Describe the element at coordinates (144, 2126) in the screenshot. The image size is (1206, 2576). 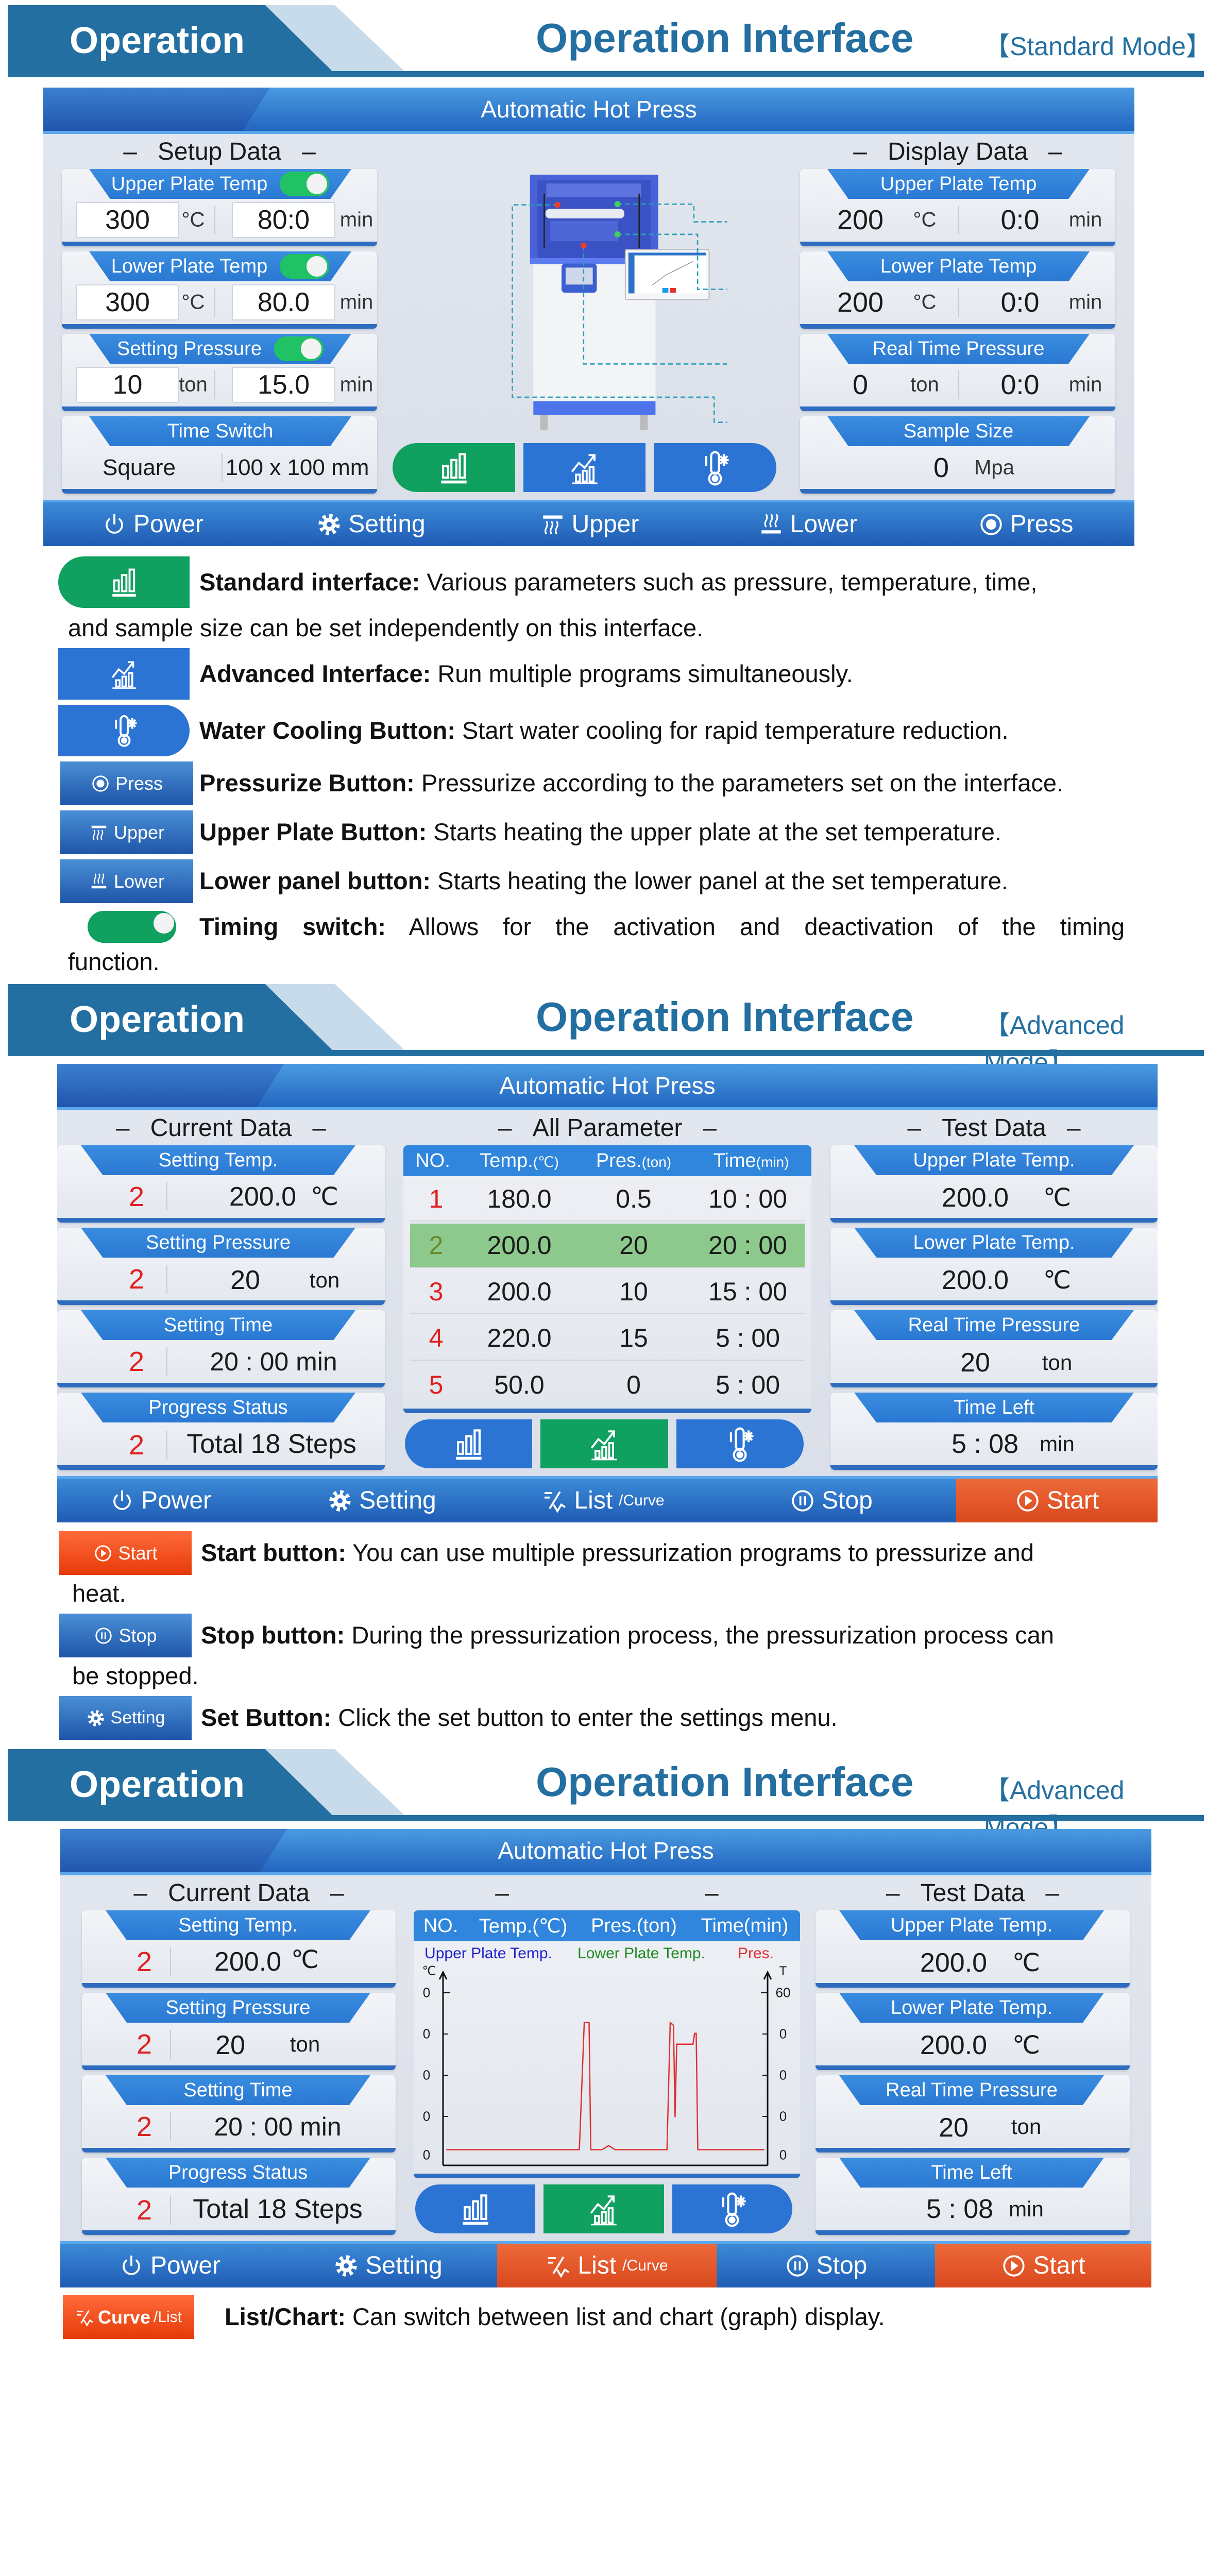
I see `step-number: 2` at that location.